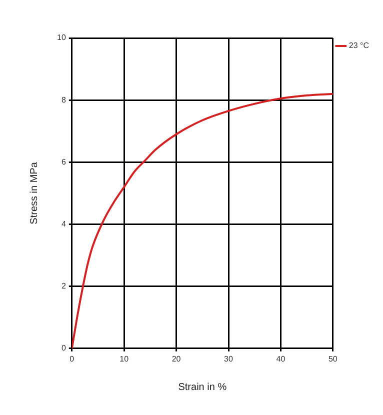  What do you see at coordinates (34, 193) in the screenshot?
I see `y-axis-title: Stress in MPa` at bounding box center [34, 193].